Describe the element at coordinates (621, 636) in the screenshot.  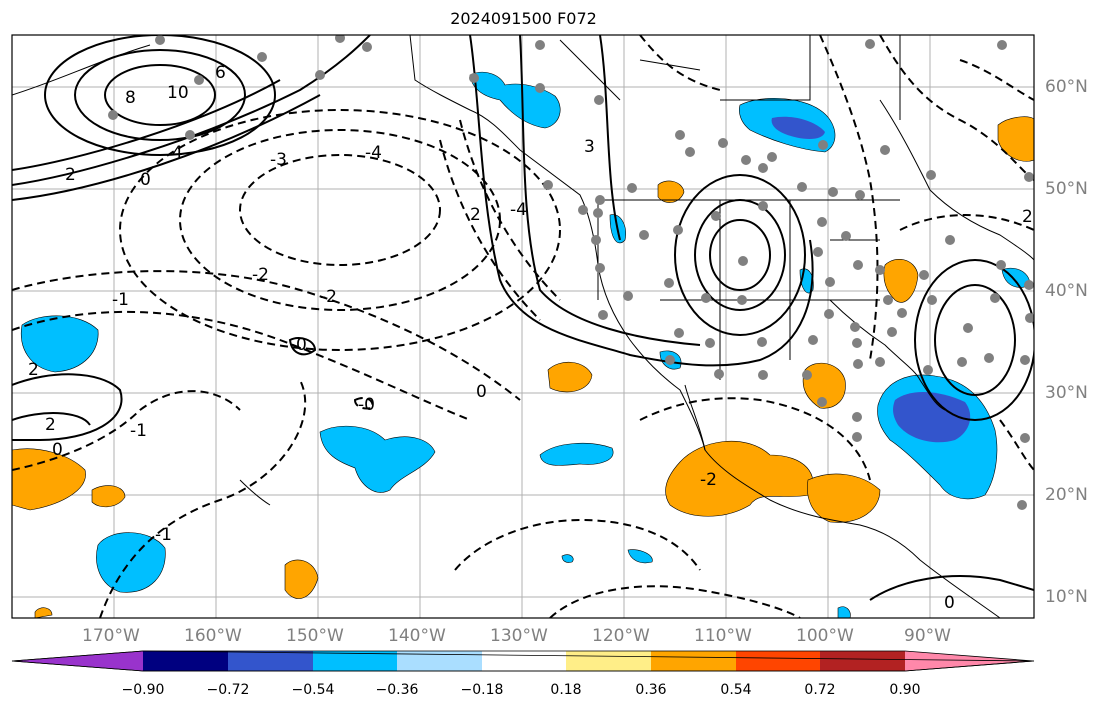
I see `longitude-label: 120°W` at that location.